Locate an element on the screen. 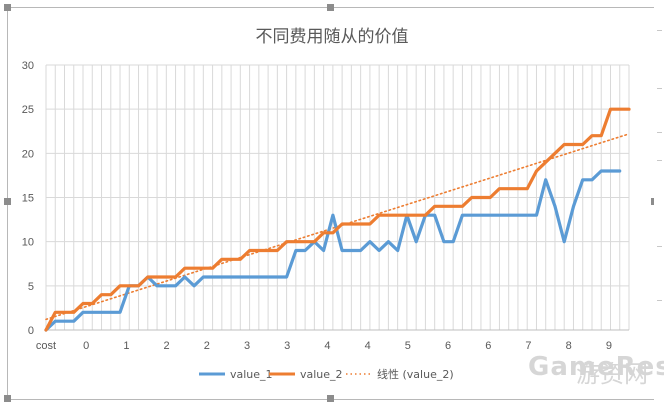 Image resolution: width=664 pixels, height=405 pixels. y-tick-label: 10 is located at coordinates (28, 243).